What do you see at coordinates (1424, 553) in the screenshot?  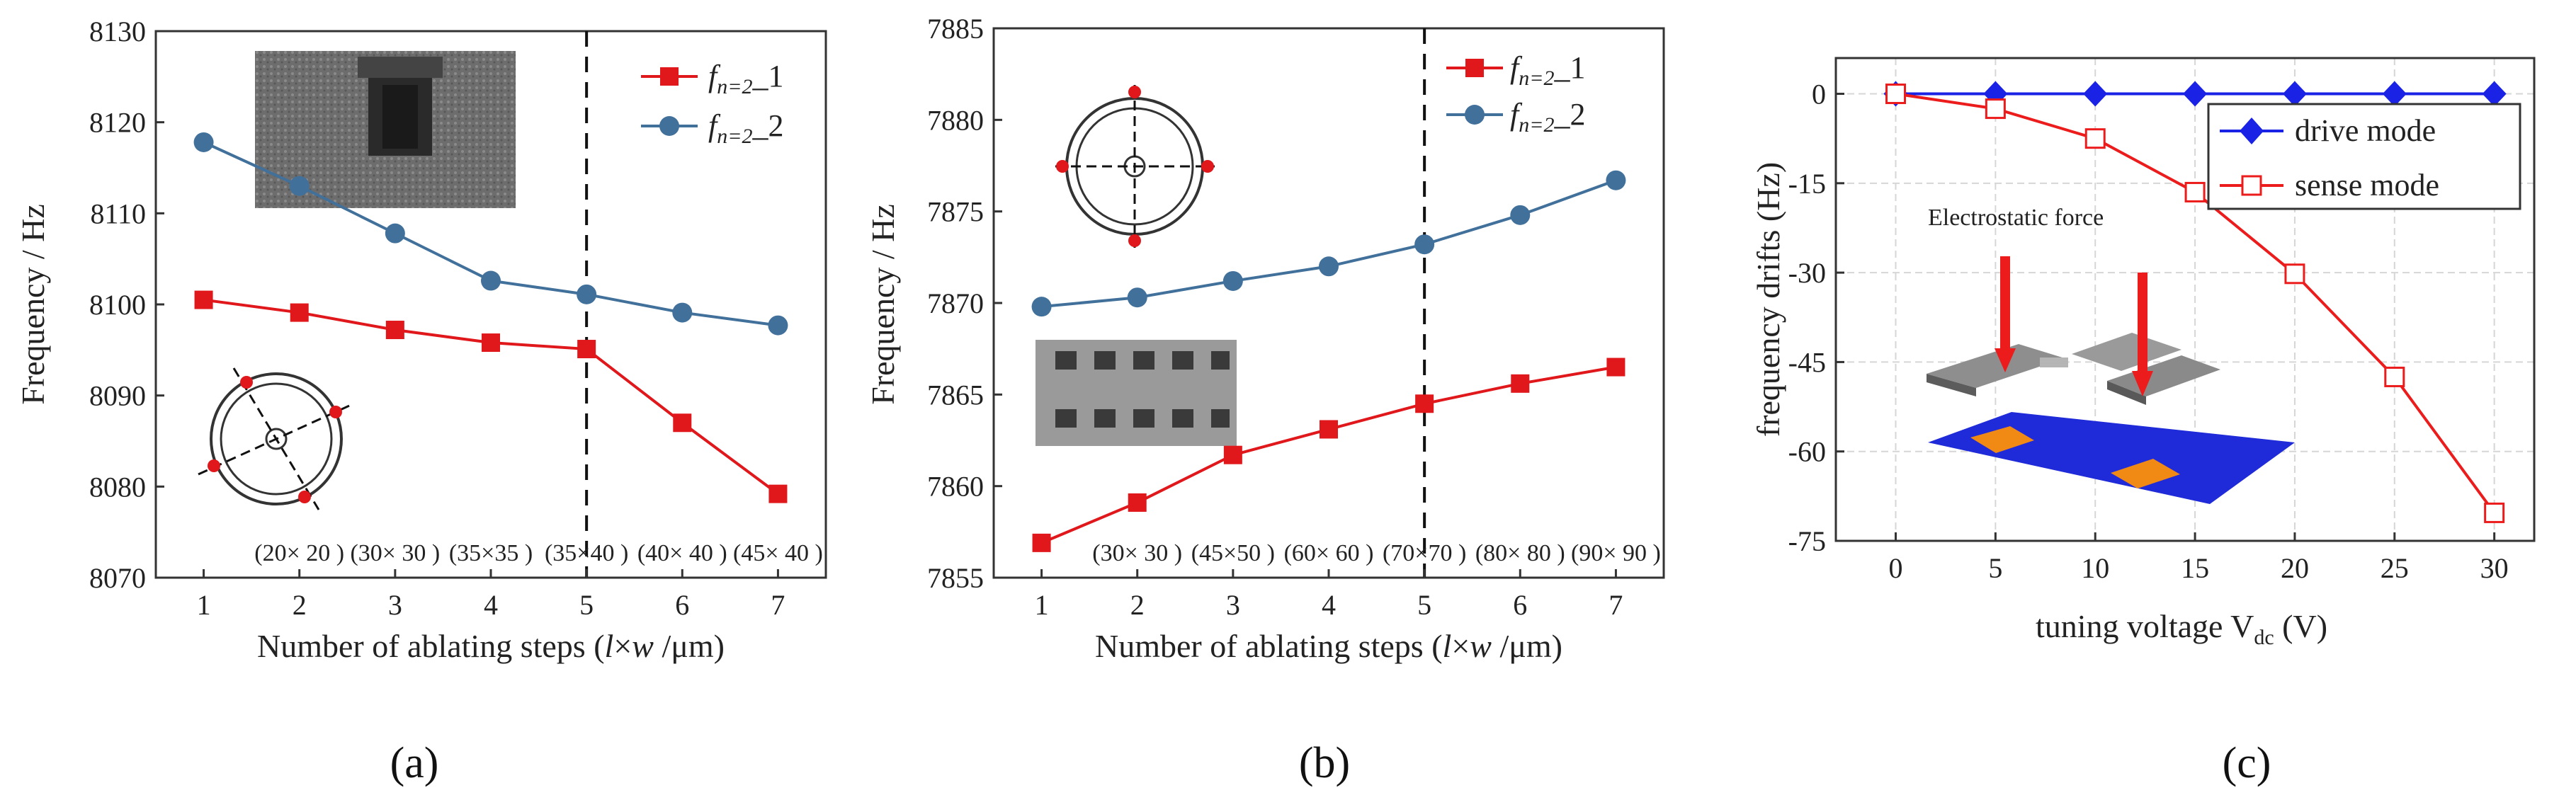 I see `step-size-label: (70×70 )` at bounding box center [1424, 553].